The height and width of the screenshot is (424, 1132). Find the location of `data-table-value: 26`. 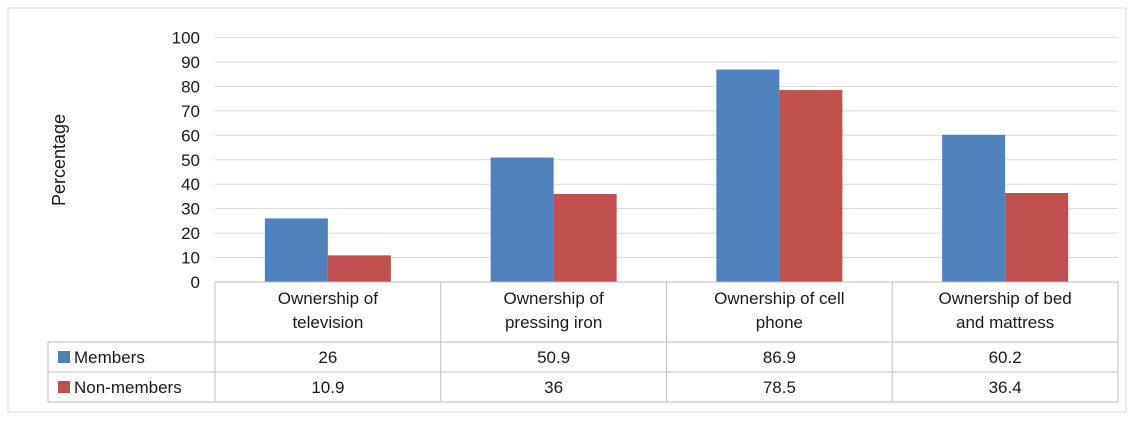

data-table-value: 26 is located at coordinates (327, 357).